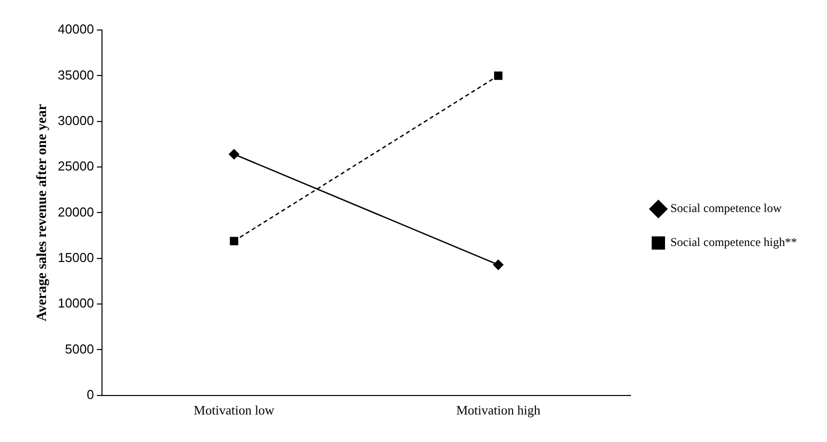  Describe the element at coordinates (42, 213) in the screenshot. I see `y-axis-title: Average sales revenue after one year` at that location.